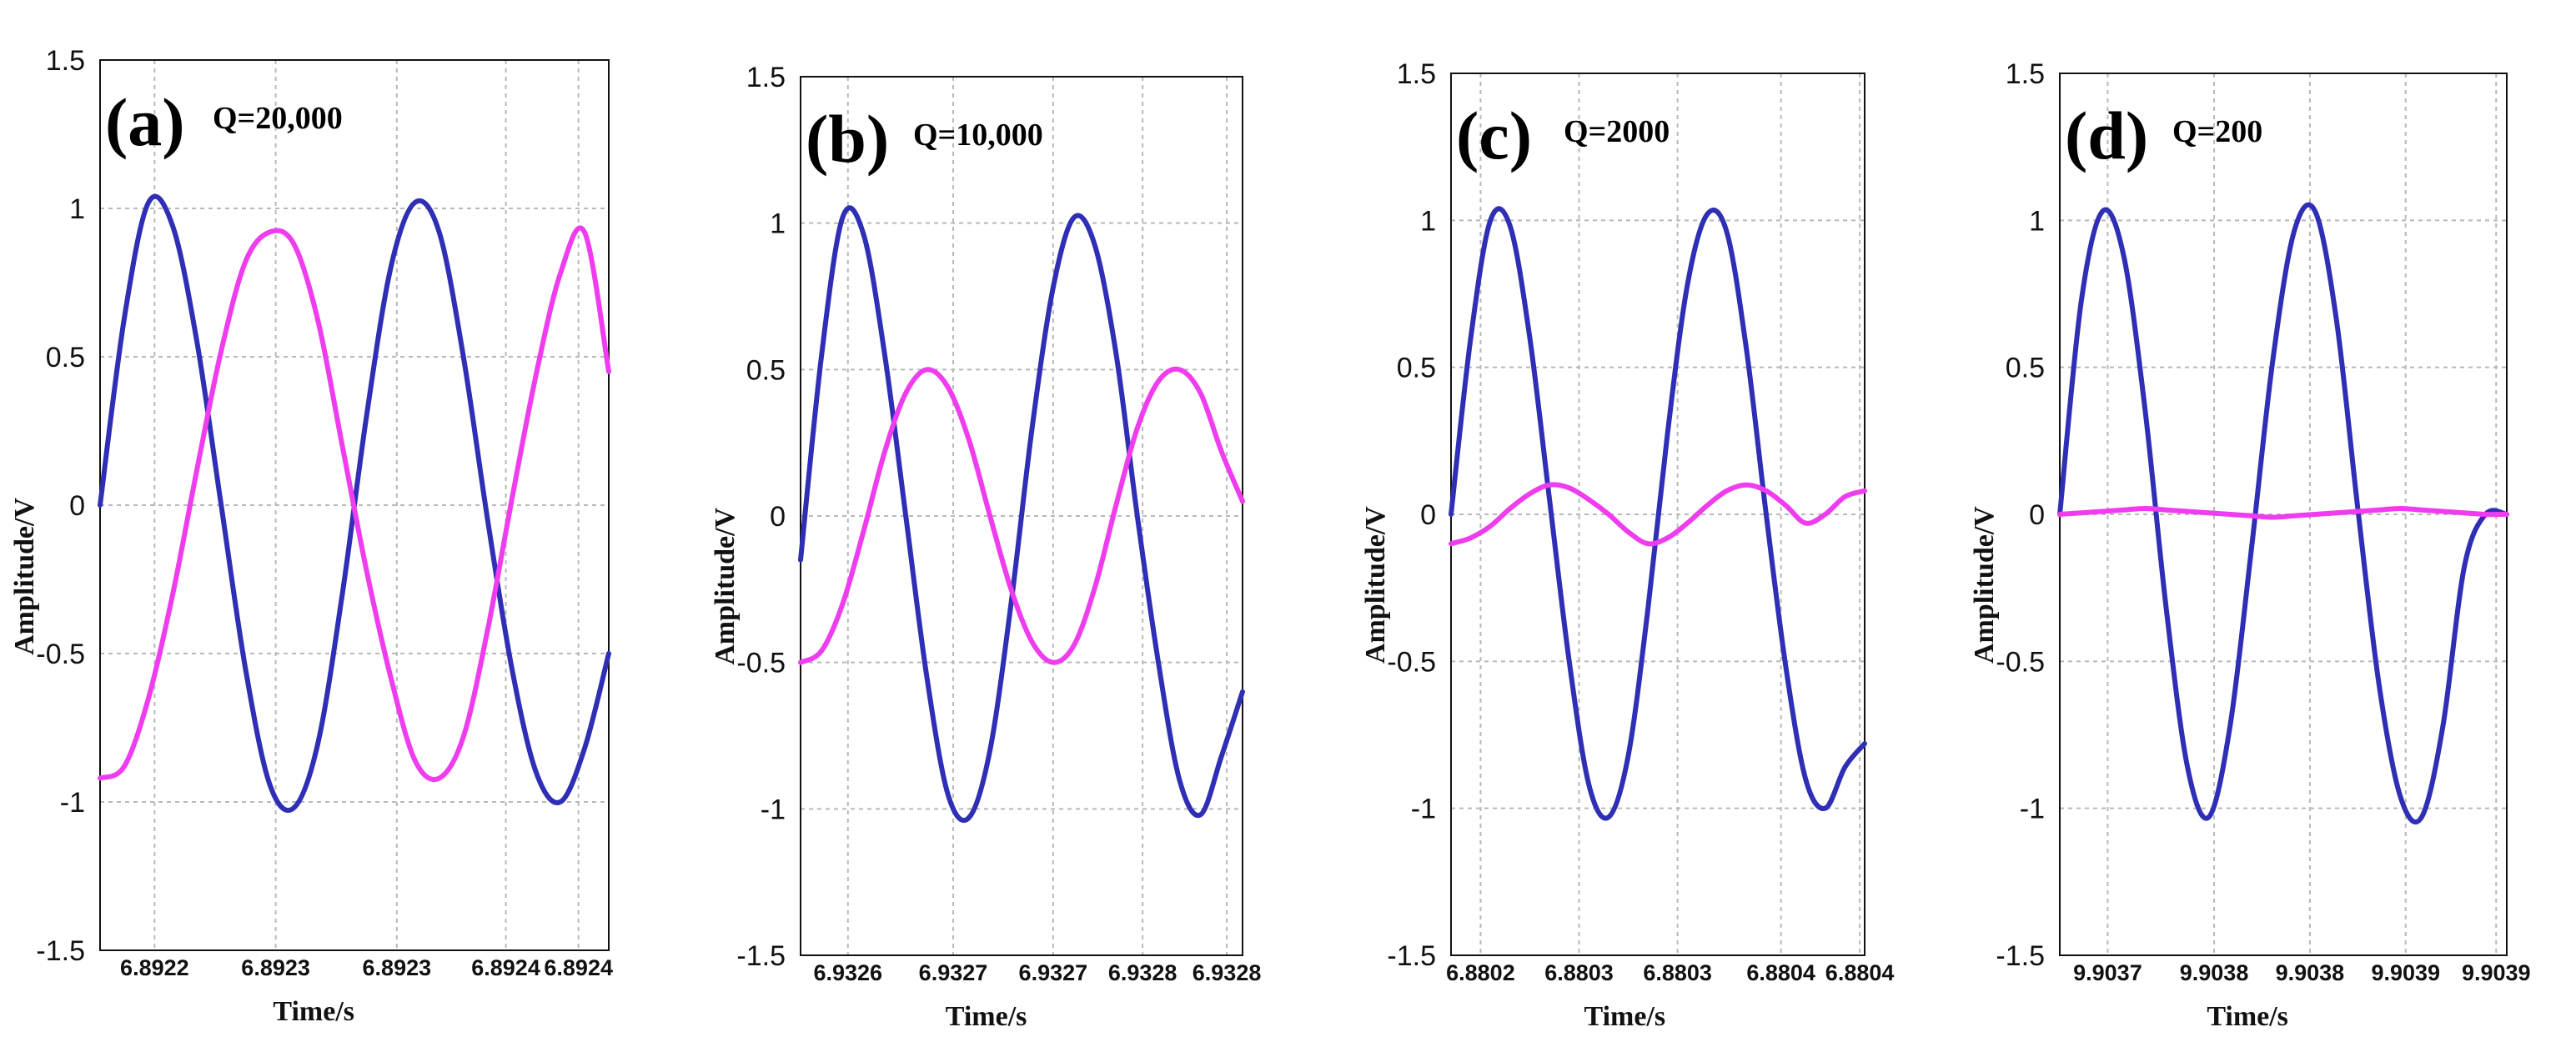 The width and height of the screenshot is (2576, 1047). I want to click on panel-letter: (d), so click(2106, 135).